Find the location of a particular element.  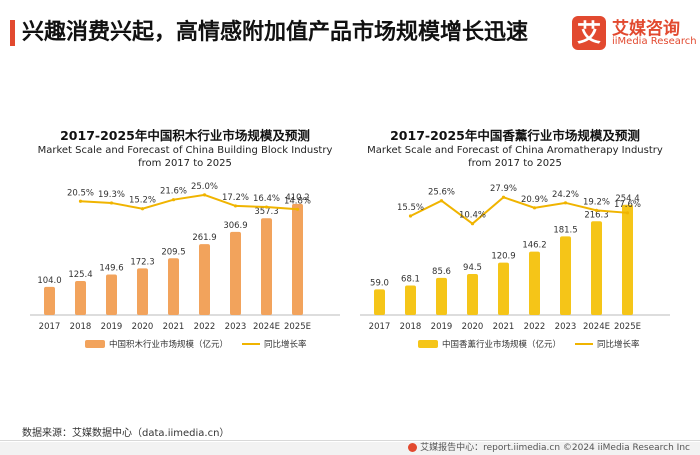

bar-label-2017: 59.0 is located at coordinates (379, 283).